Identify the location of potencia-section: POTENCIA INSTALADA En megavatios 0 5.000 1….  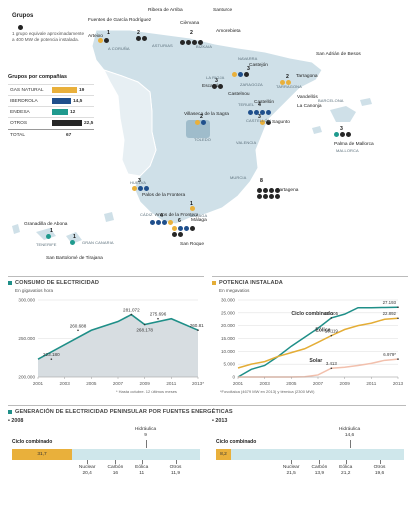
(310, 336).